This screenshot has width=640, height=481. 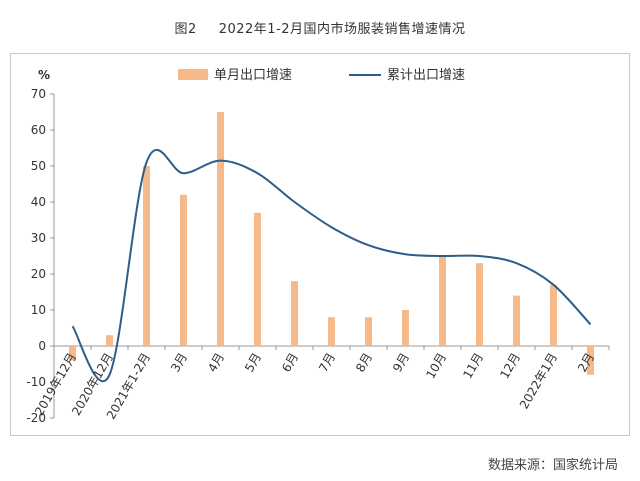 What do you see at coordinates (44, 75) in the screenshot?
I see `y-unit-label: %` at bounding box center [44, 75].